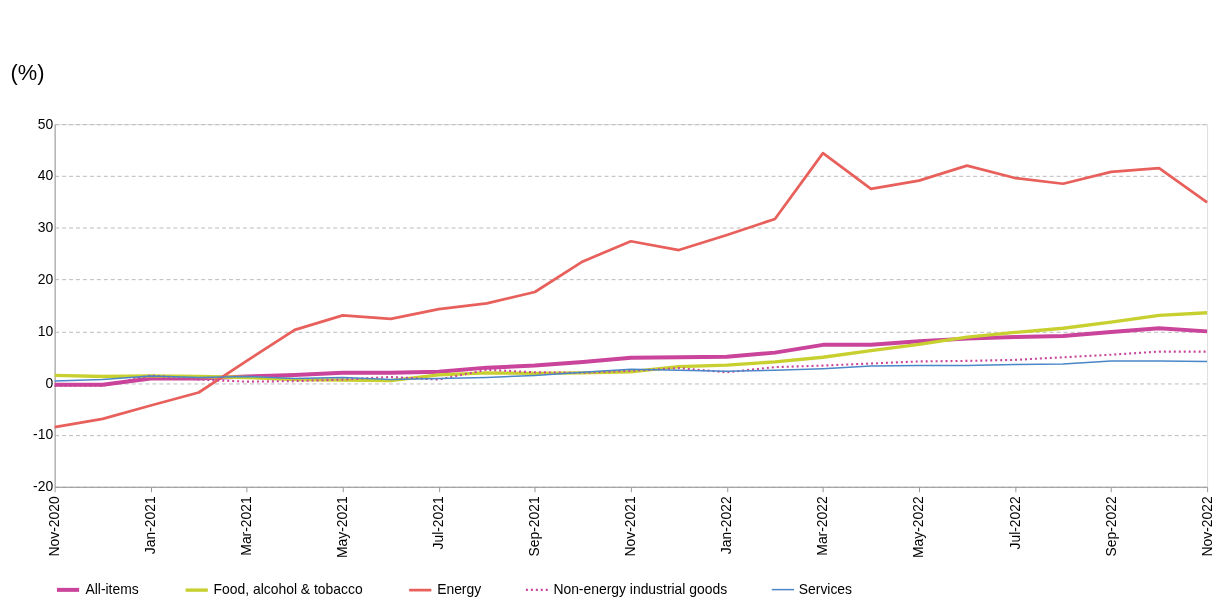 Image resolution: width=1224 pixels, height=599 pixels. What do you see at coordinates (342, 527) in the screenshot?
I see `x-tick-label: May-2021` at bounding box center [342, 527].